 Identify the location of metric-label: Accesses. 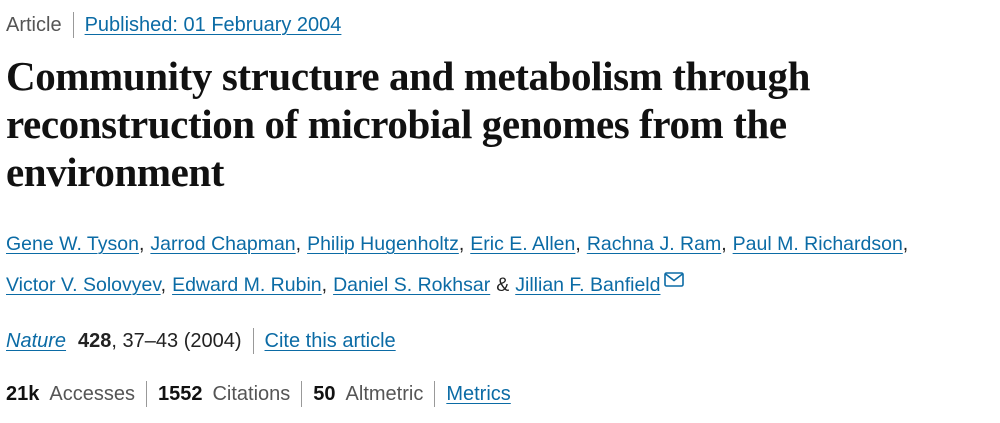
(92, 393).